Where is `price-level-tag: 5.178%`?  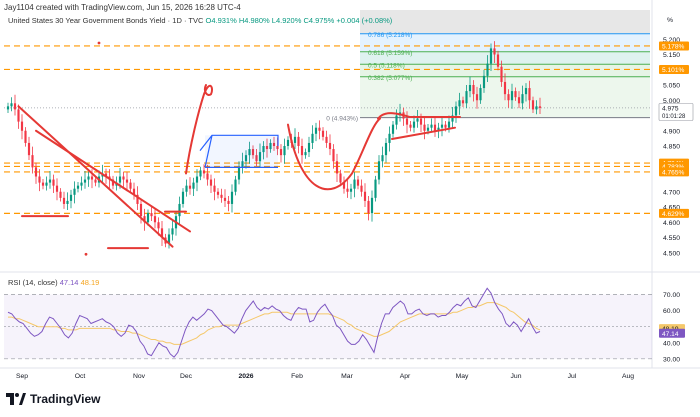 price-level-tag: 5.178% is located at coordinates (673, 46).